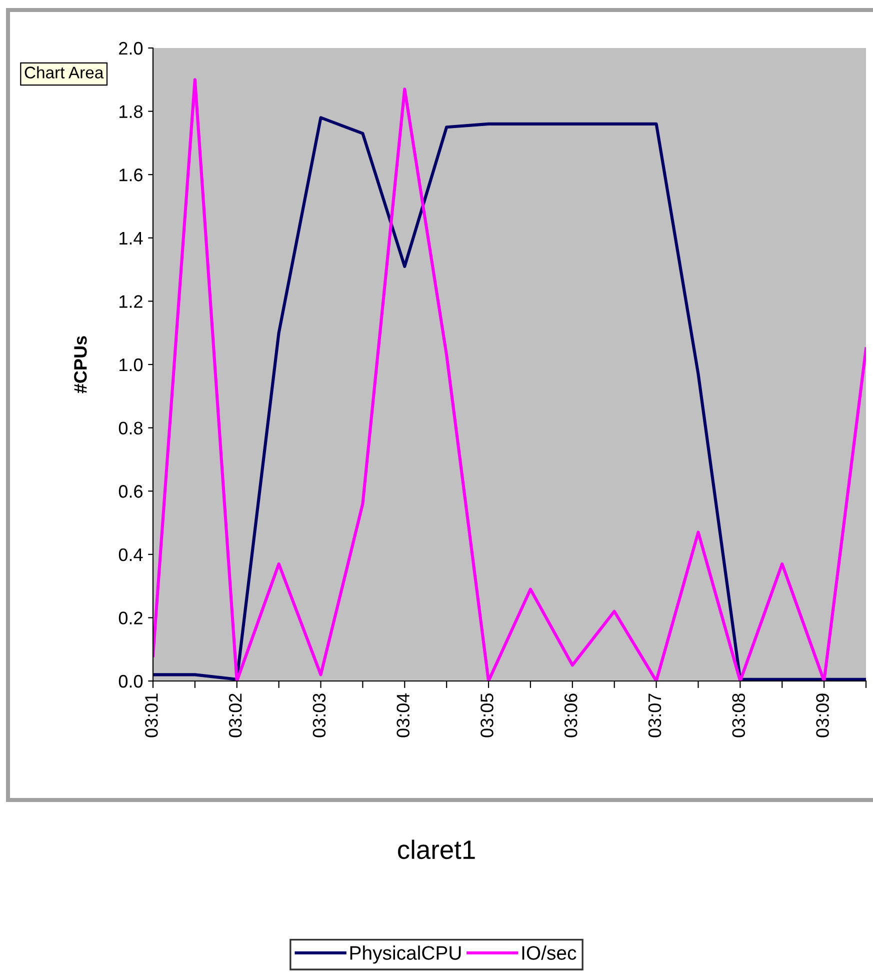 The width and height of the screenshot is (873, 974). Describe the element at coordinates (64, 72) in the screenshot. I see `text: Chart Area` at that location.